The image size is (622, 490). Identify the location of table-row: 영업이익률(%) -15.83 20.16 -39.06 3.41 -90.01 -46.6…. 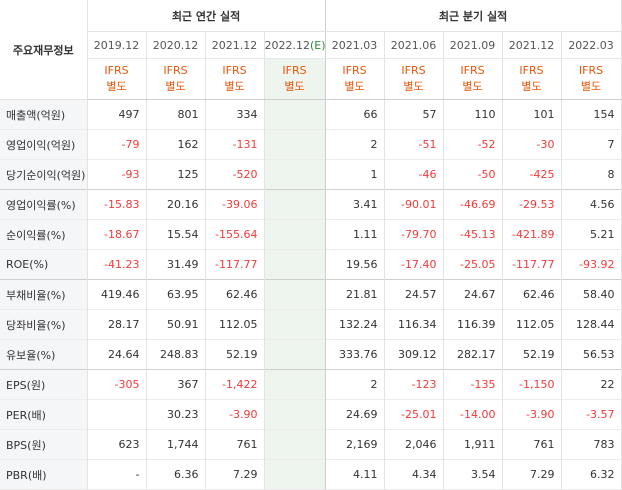
(311, 204).